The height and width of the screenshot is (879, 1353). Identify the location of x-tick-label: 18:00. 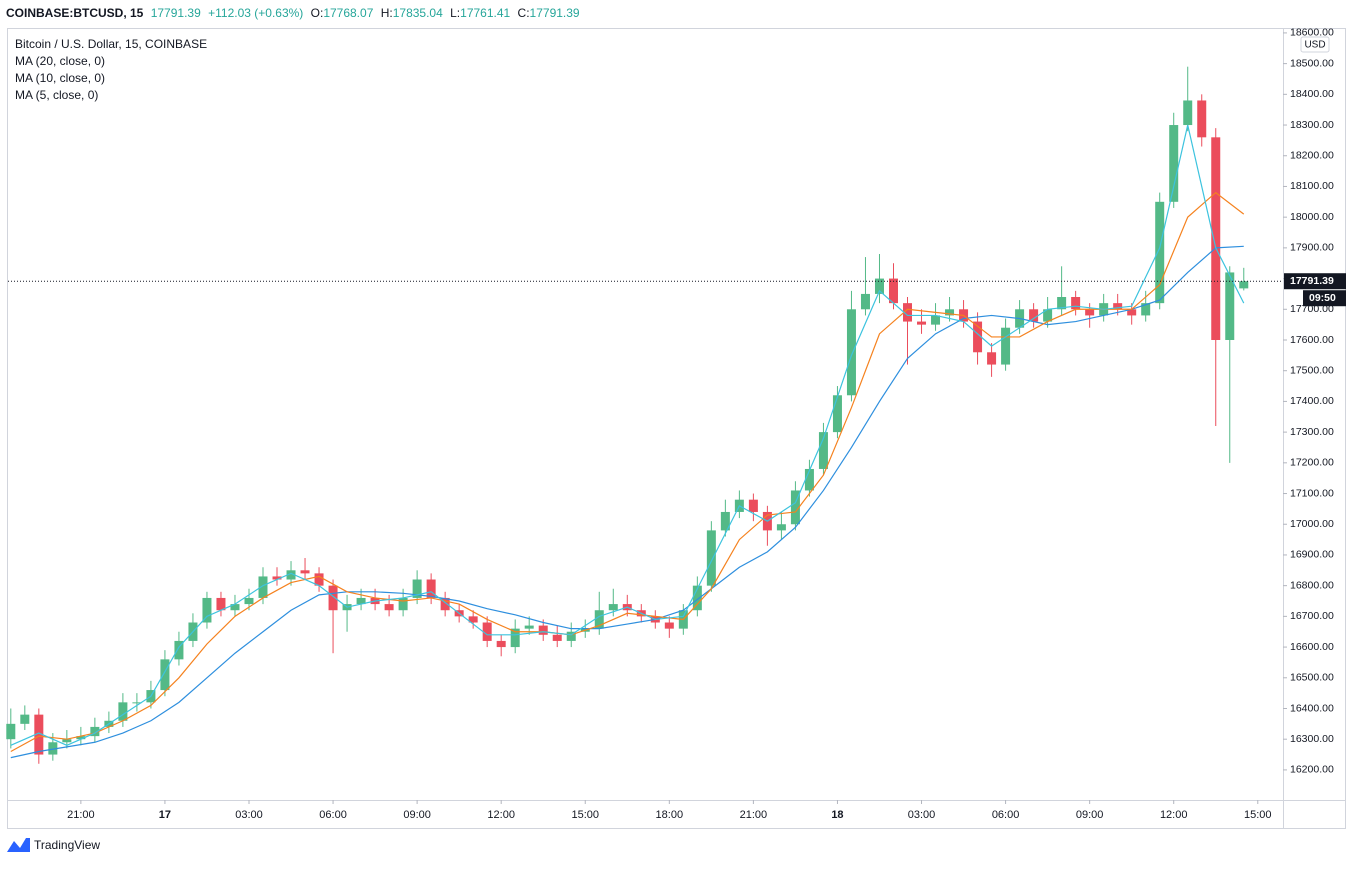
(670, 815).